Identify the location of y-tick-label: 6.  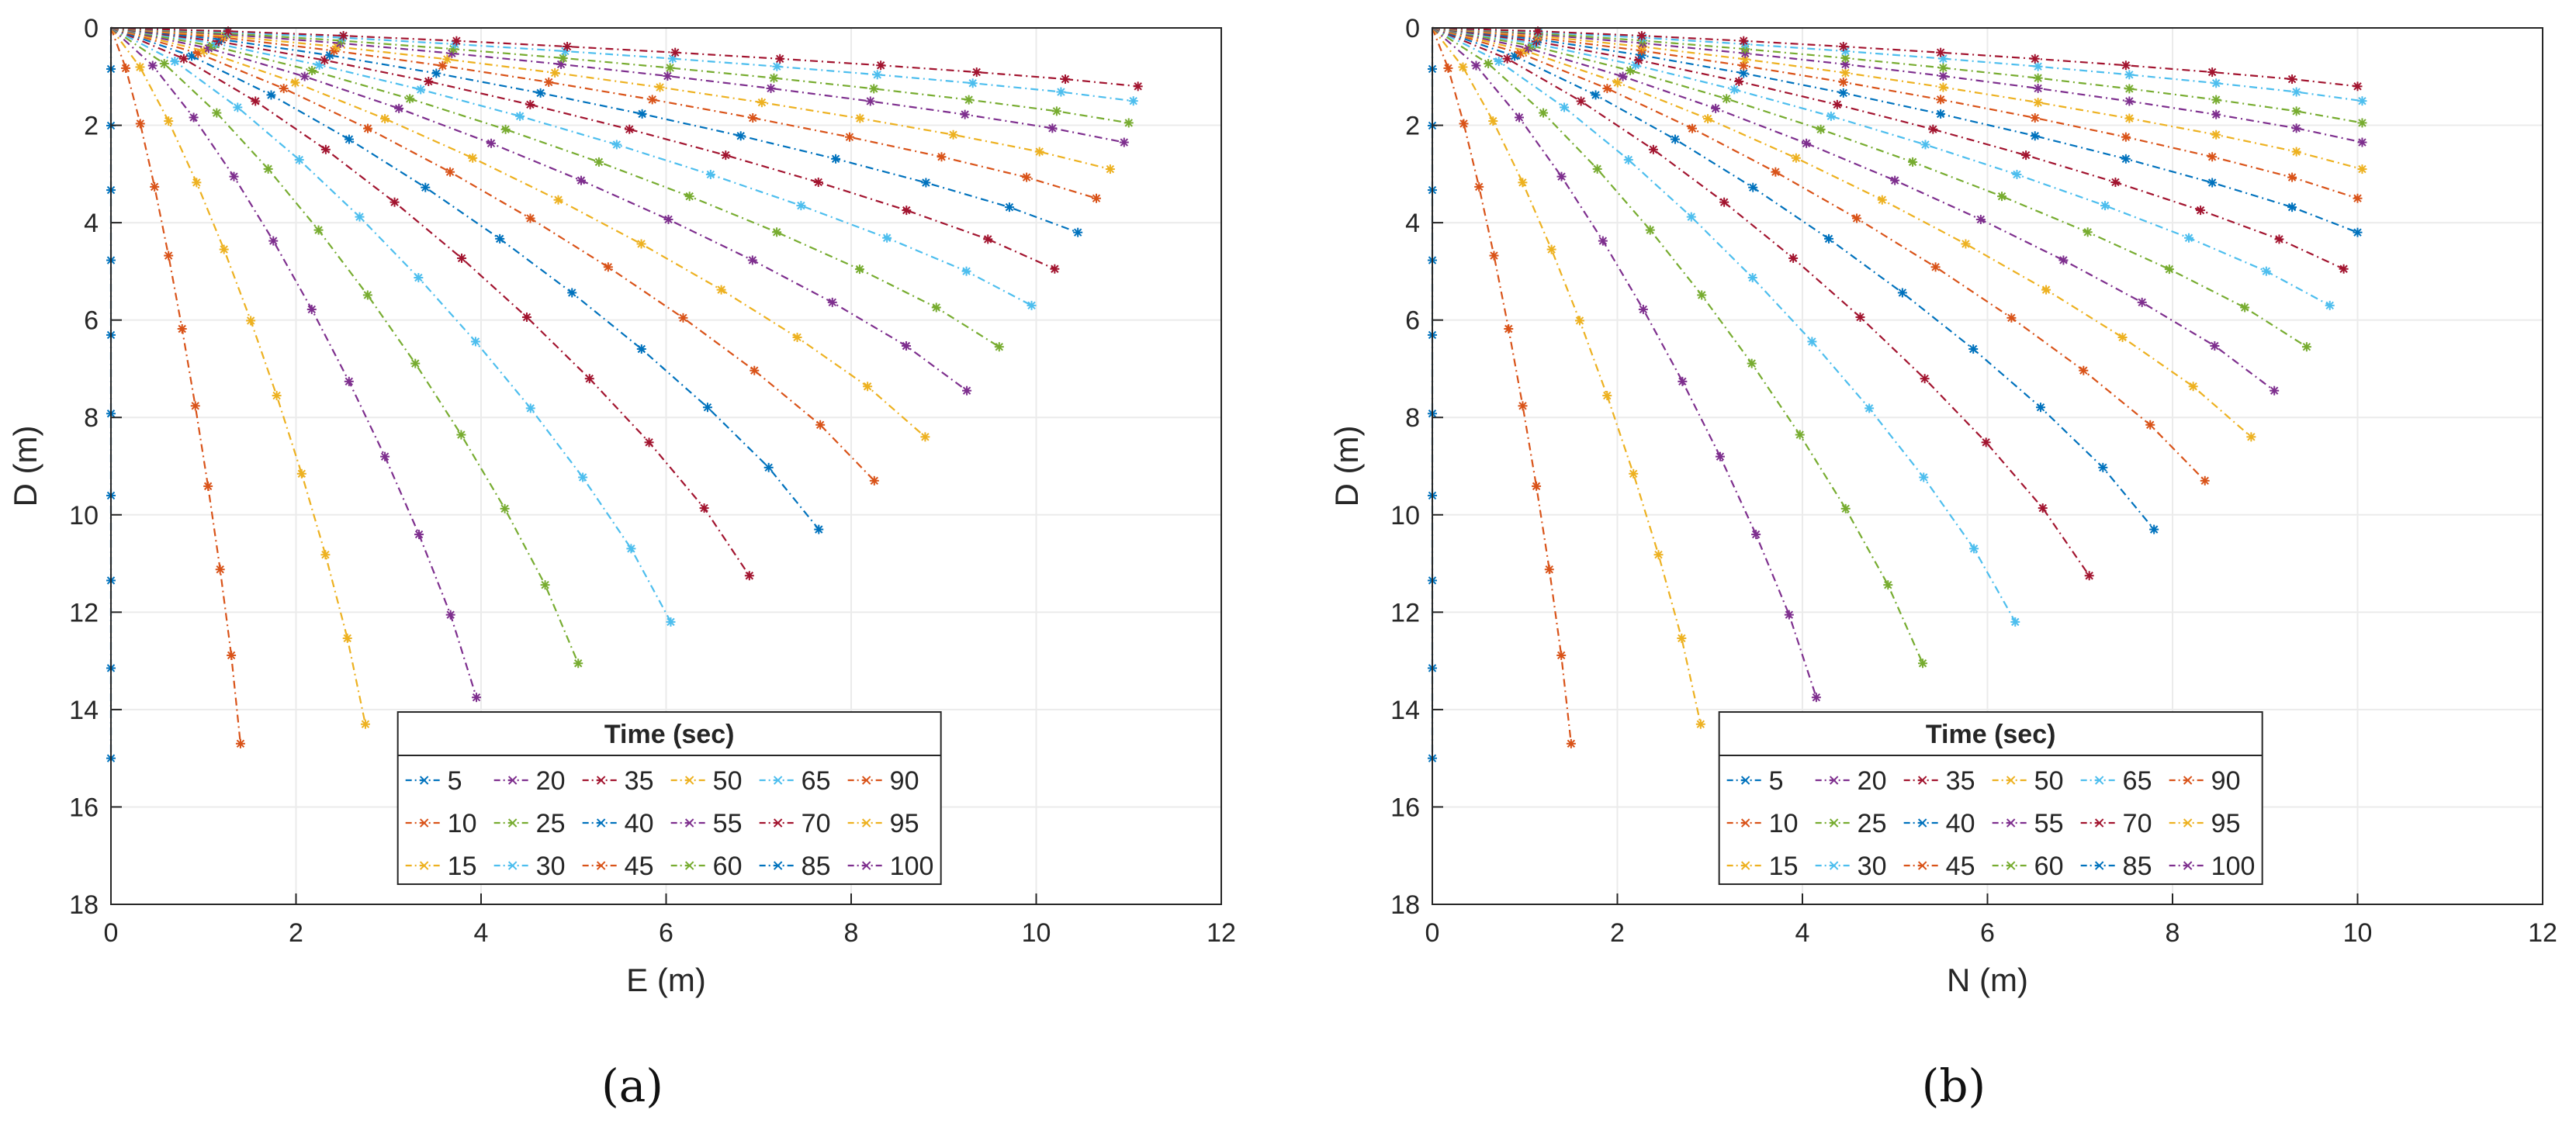
(91, 321).